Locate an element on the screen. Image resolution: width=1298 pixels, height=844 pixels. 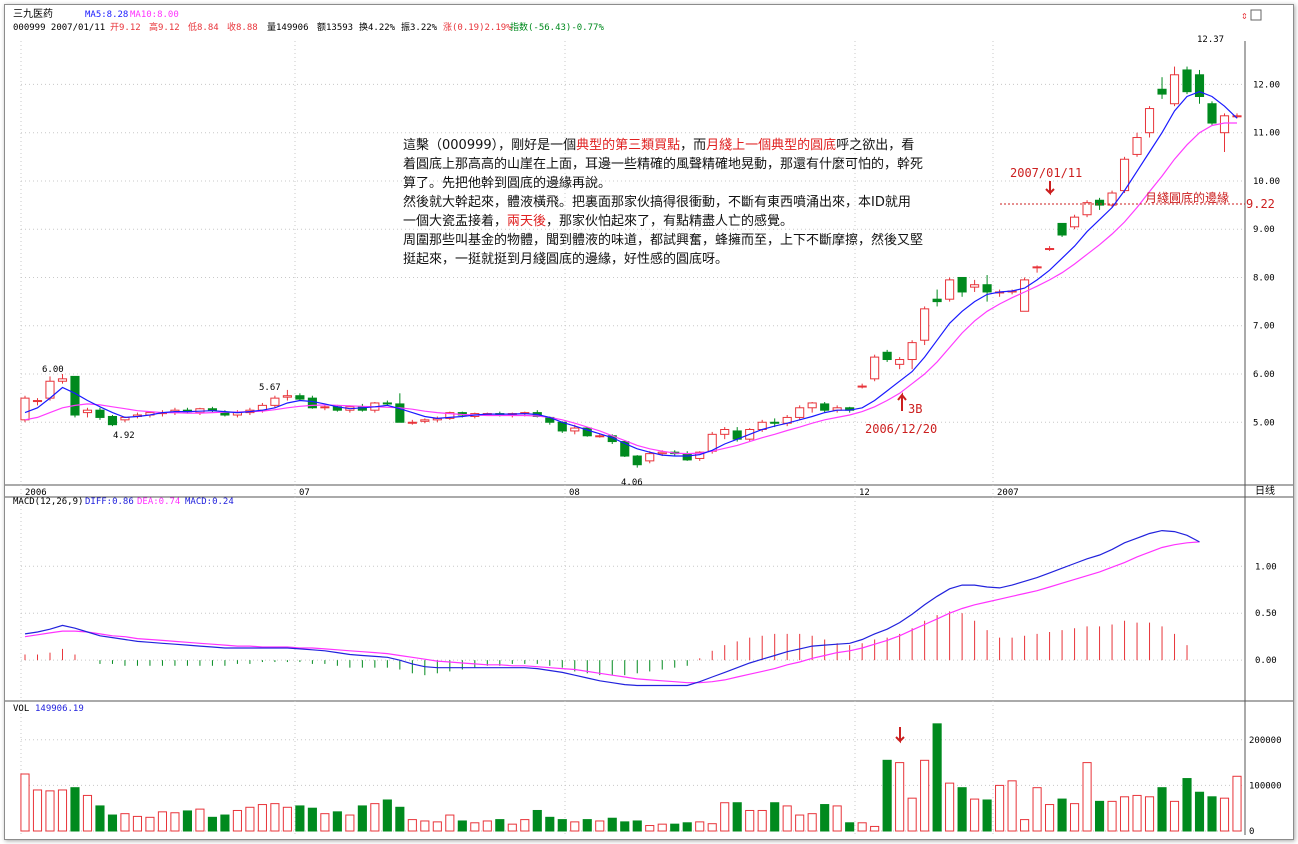
down-arrow-icon is located at coordinates (1050, 188).